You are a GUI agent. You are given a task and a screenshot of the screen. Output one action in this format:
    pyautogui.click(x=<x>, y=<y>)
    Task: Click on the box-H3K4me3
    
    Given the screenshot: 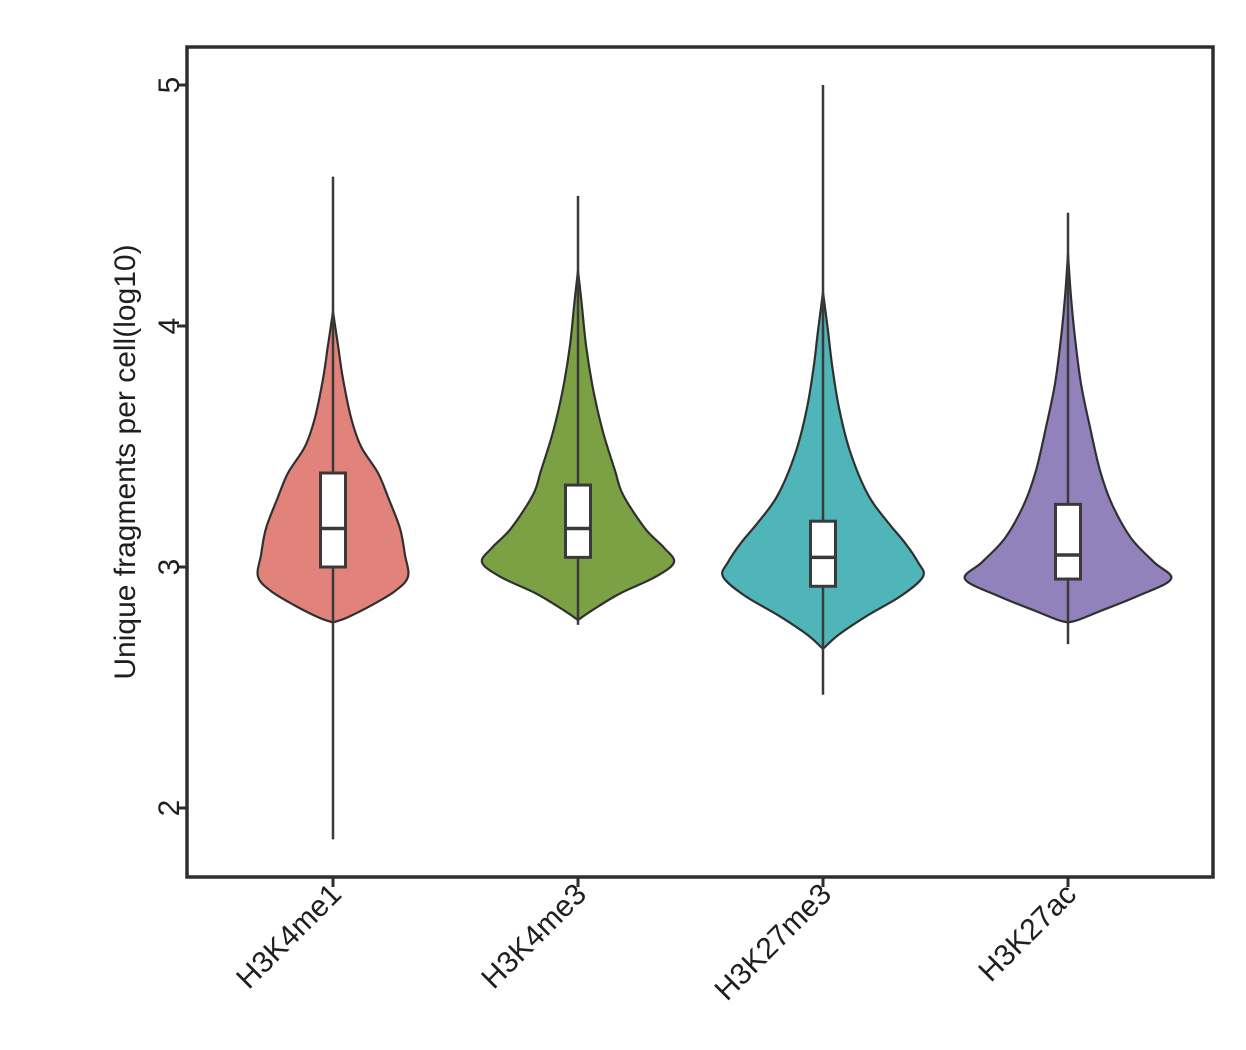 What is the action you would take?
    pyautogui.click(x=578, y=521)
    